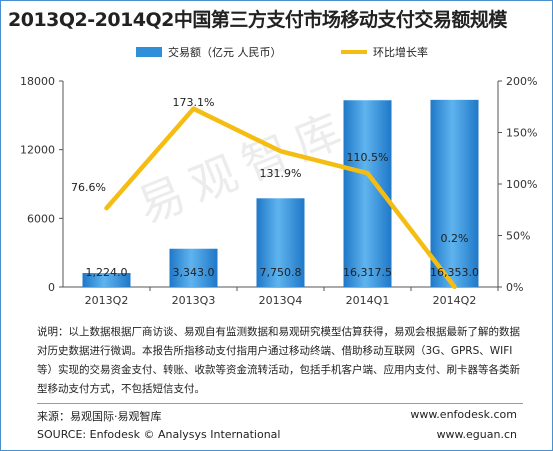 The width and height of the screenshot is (553, 451). I want to click on line-value-label: 131.9%, so click(281, 173).